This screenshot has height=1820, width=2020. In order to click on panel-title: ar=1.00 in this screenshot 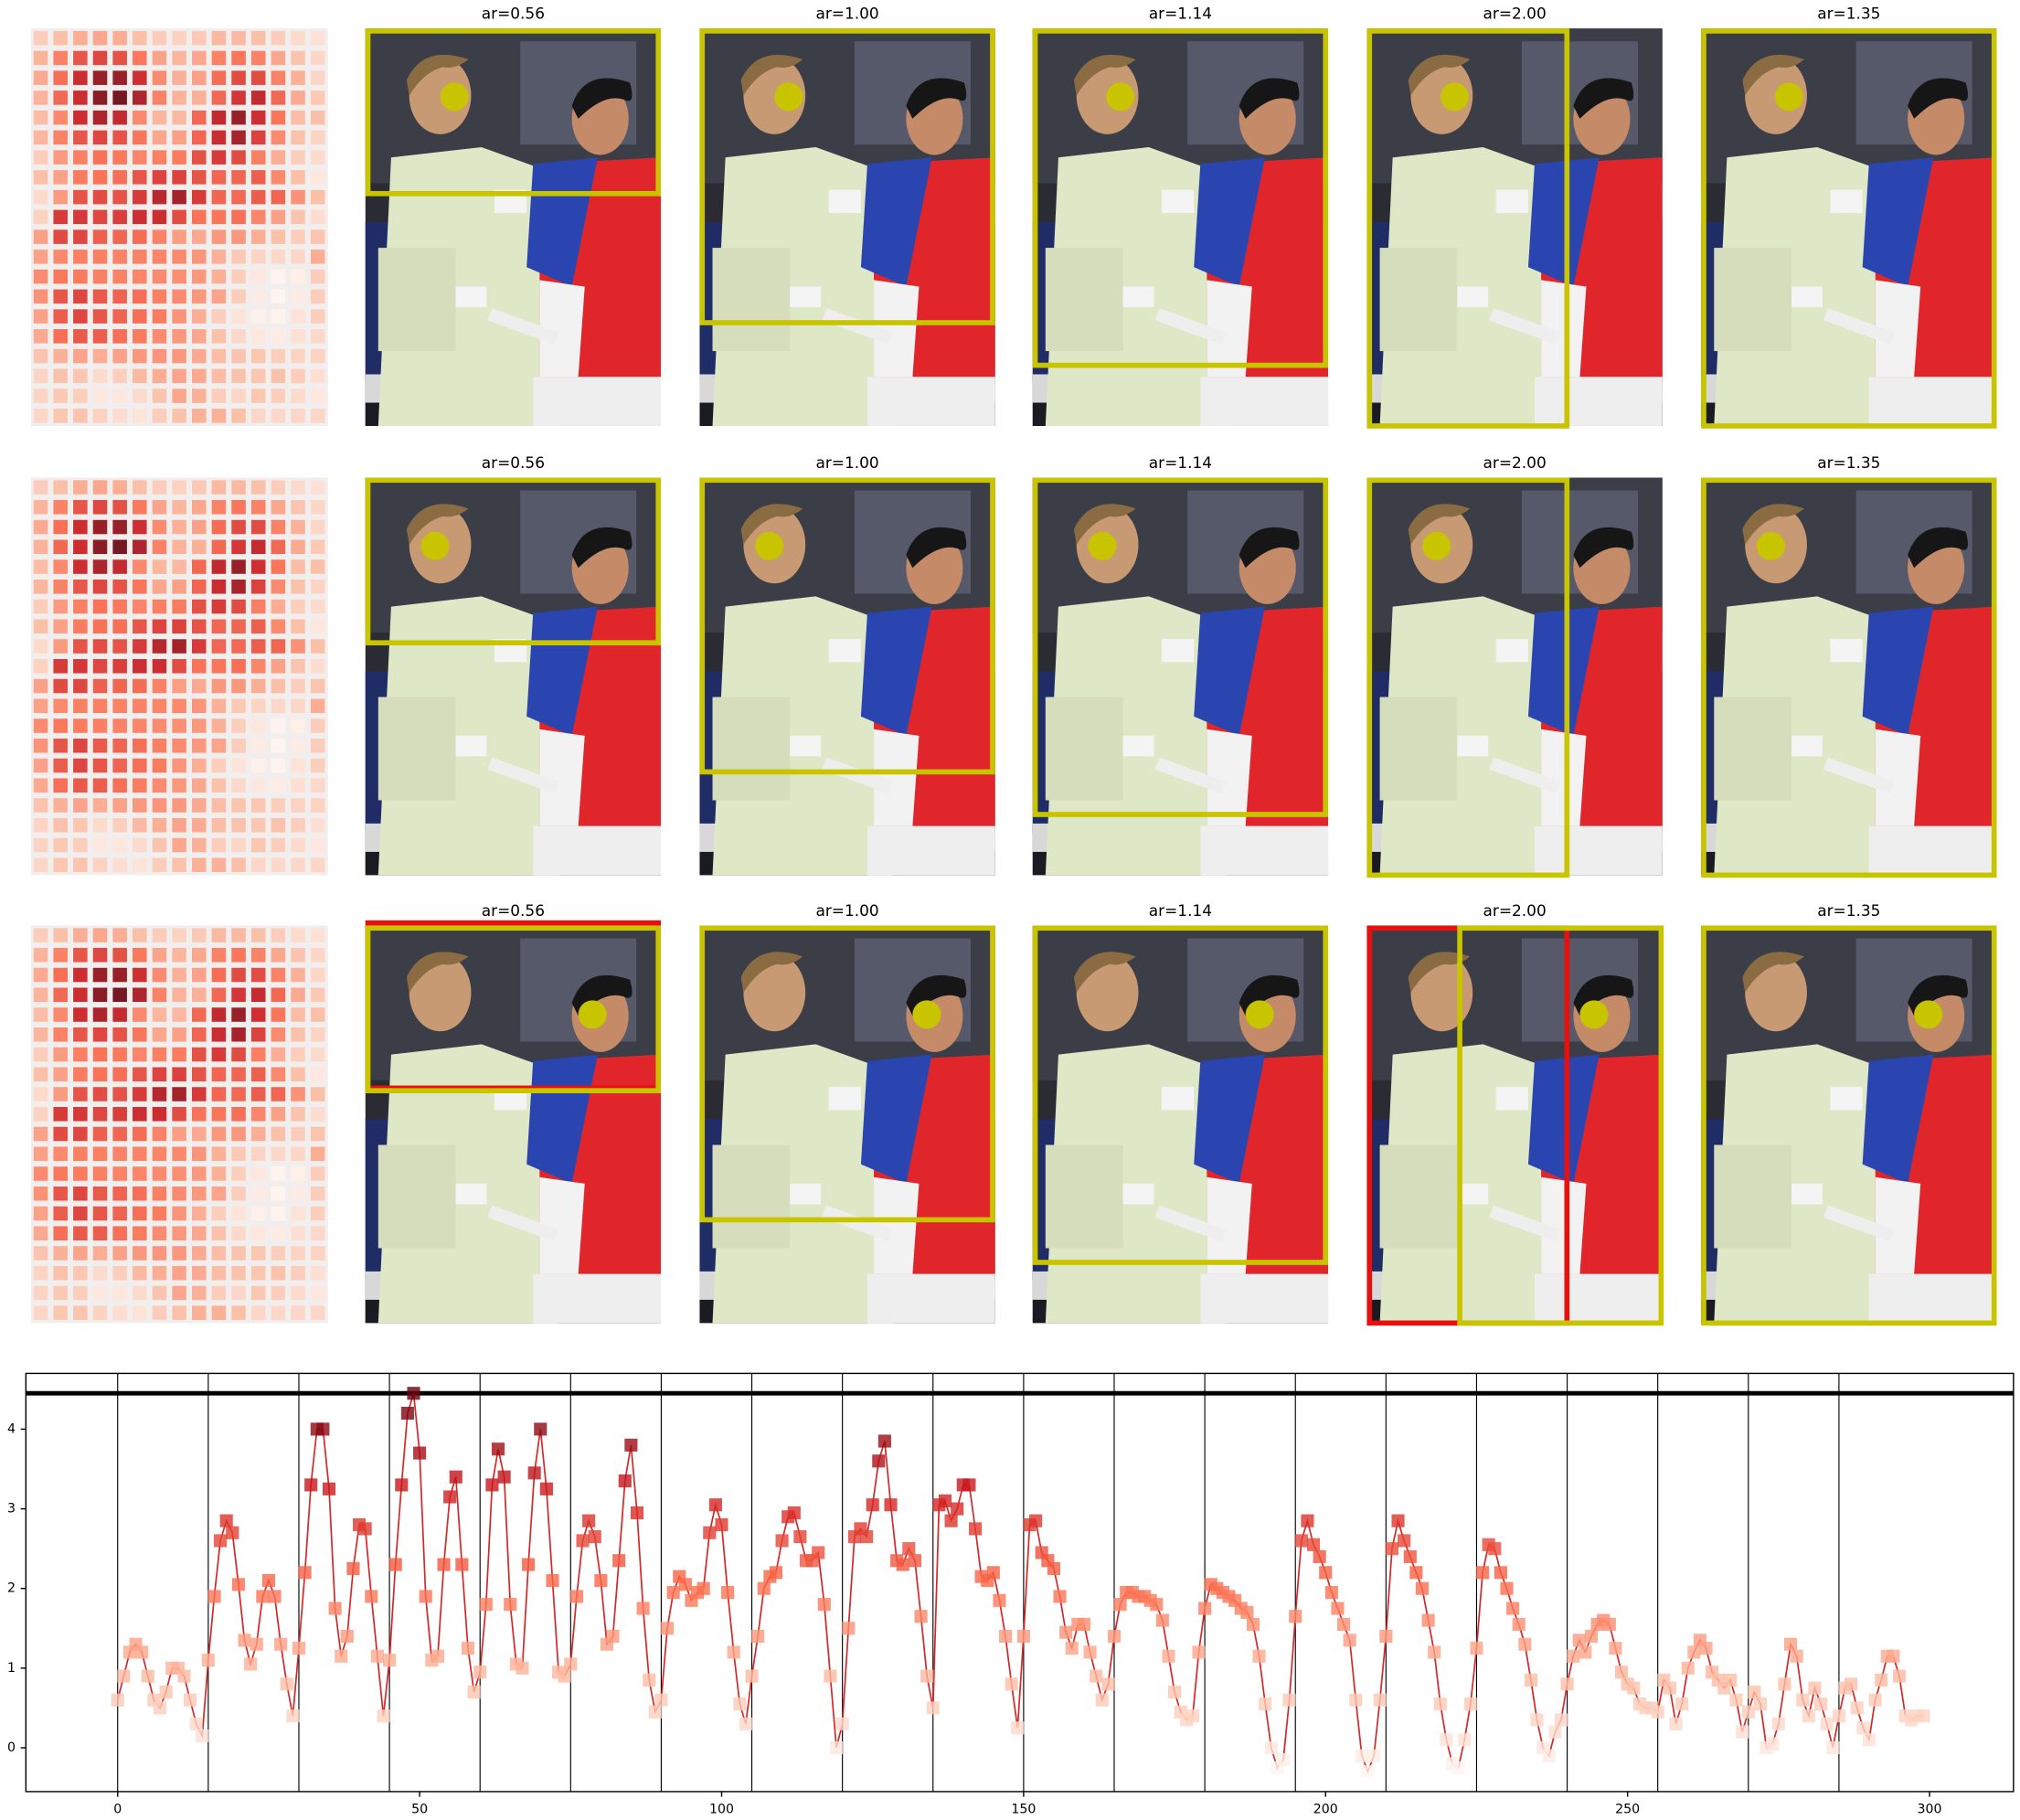, I will do `click(847, 14)`.